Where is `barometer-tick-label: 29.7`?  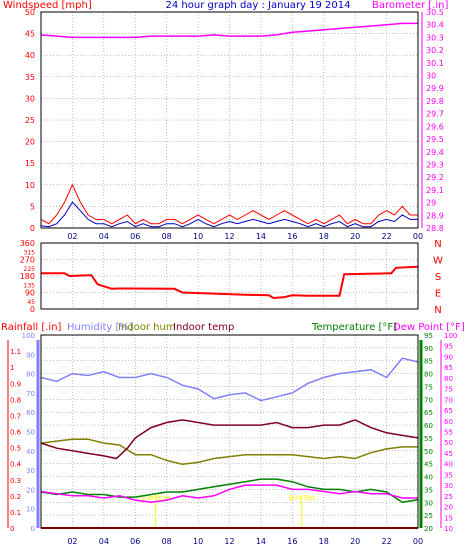 barometer-tick-label: 29.7 is located at coordinates (435, 114).